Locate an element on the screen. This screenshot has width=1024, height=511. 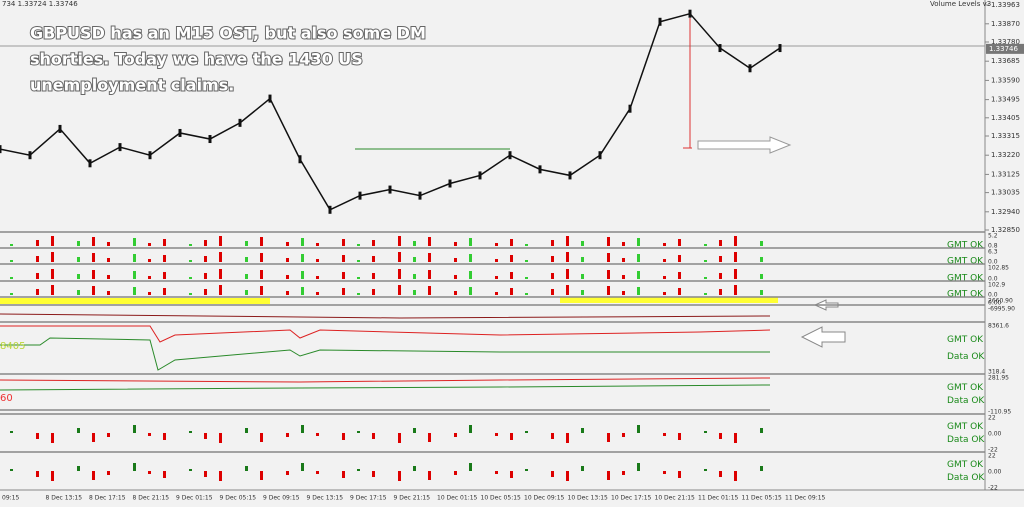
annotation: unemployment claims. is located at coordinates (132, 85).